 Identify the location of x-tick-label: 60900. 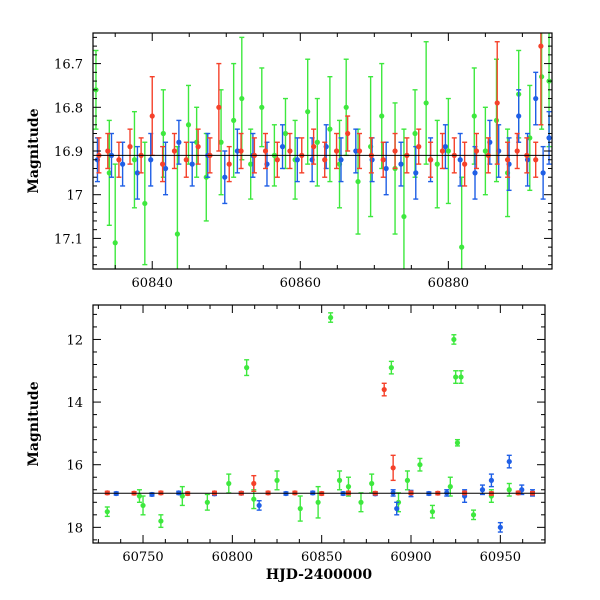
(410, 557).